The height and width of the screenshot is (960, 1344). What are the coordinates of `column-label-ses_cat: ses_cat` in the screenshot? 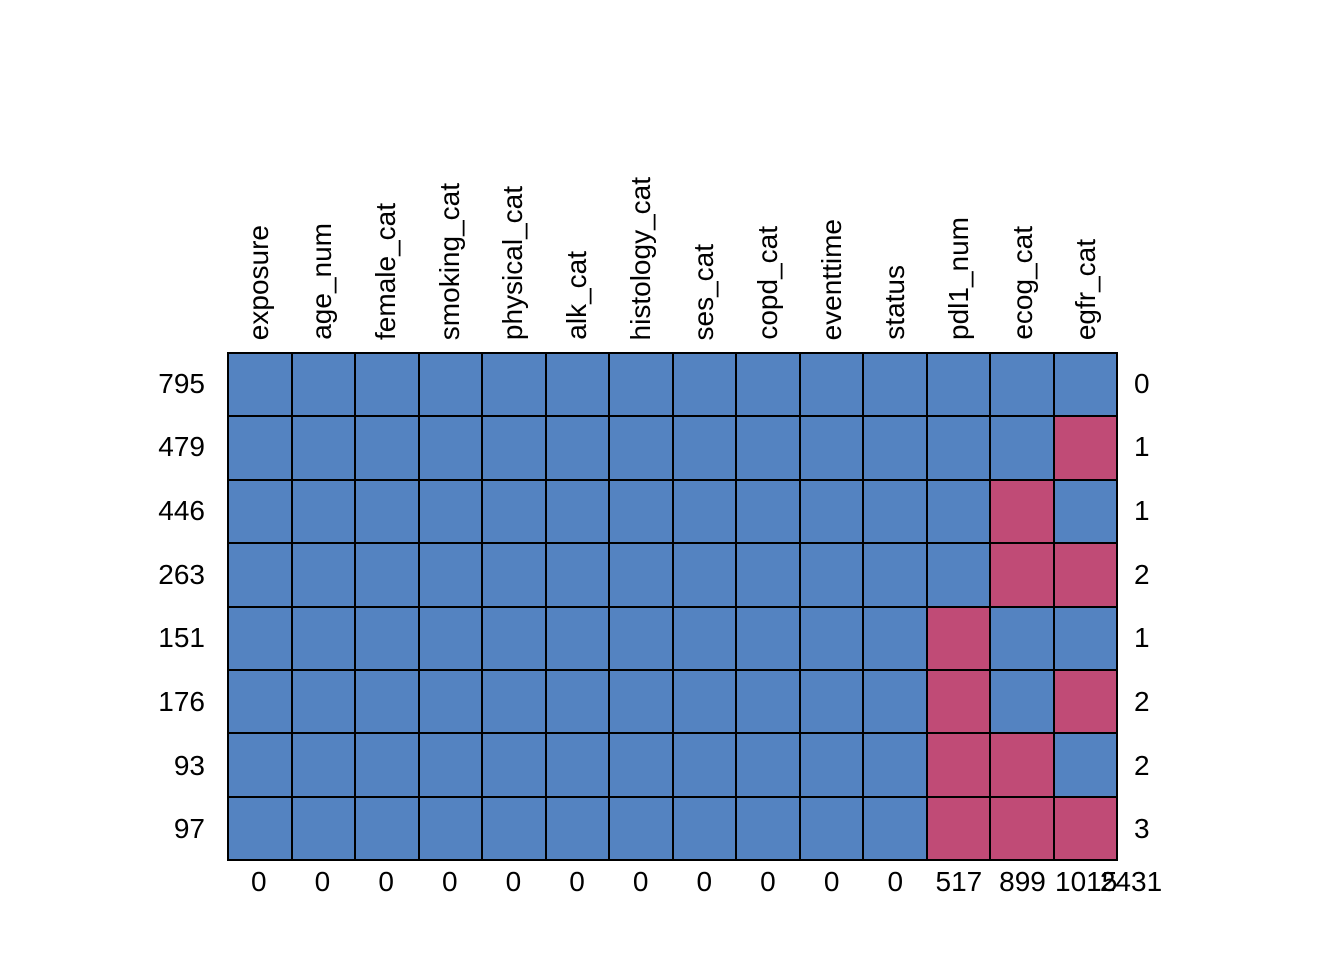 It's located at (704, 292).